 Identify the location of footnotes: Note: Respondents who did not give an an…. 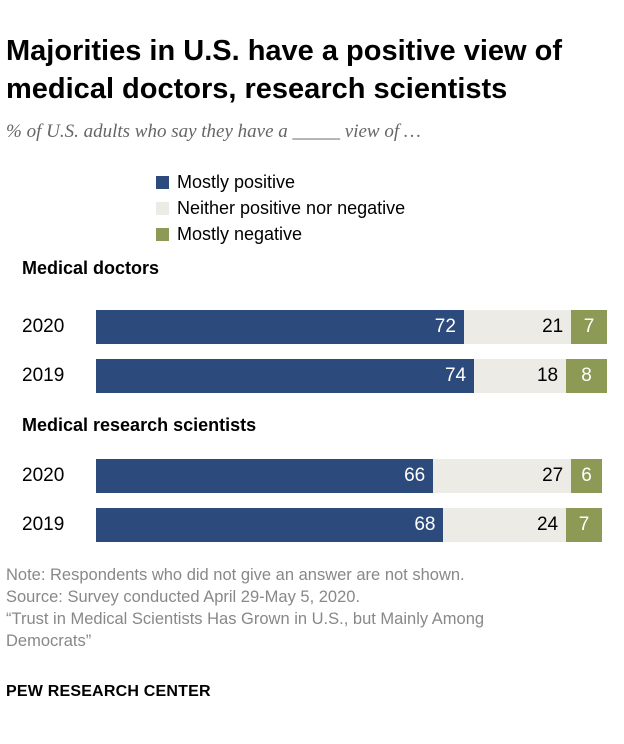
(311, 608).